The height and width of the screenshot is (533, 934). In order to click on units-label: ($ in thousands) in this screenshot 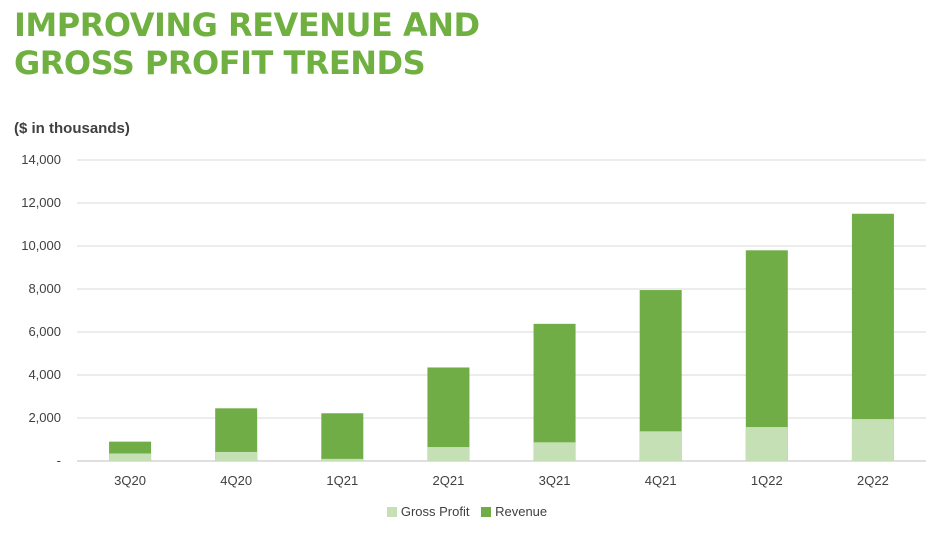, I will do `click(72, 128)`.